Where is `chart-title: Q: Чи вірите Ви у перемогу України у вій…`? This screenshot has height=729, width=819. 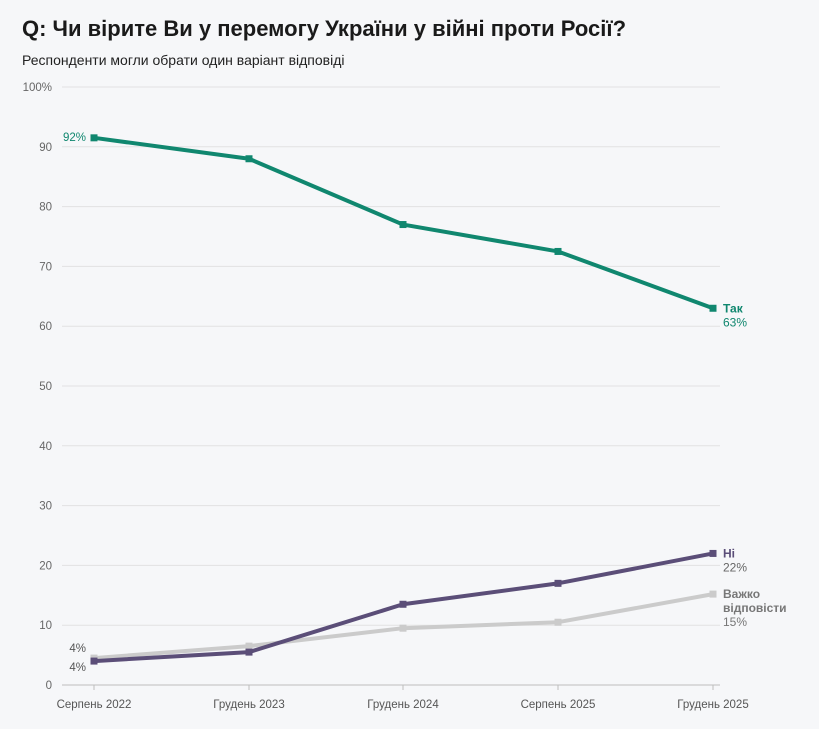 chart-title: Q: Чи вірите Ви у перемогу України у вій… is located at coordinates (324, 28).